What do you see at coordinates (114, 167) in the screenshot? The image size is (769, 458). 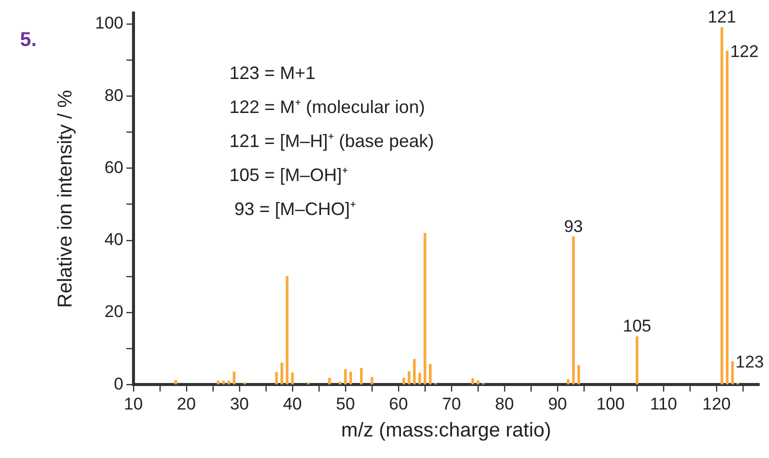 I see `y-tick-label: 60` at bounding box center [114, 167].